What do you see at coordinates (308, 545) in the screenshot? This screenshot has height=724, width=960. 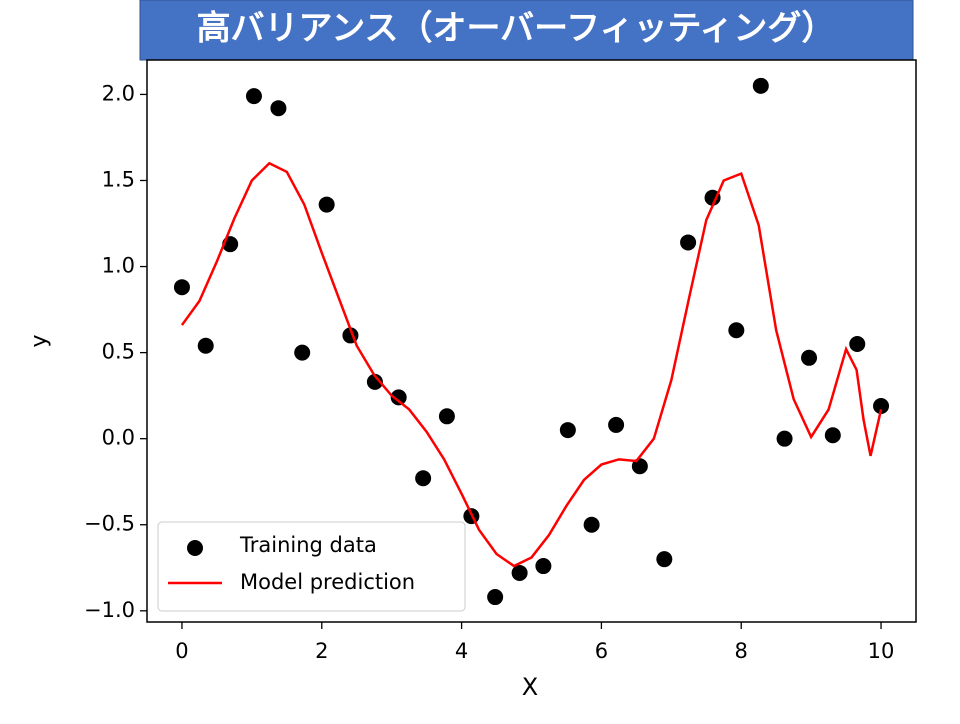 I see `legend-label: Training data` at bounding box center [308, 545].